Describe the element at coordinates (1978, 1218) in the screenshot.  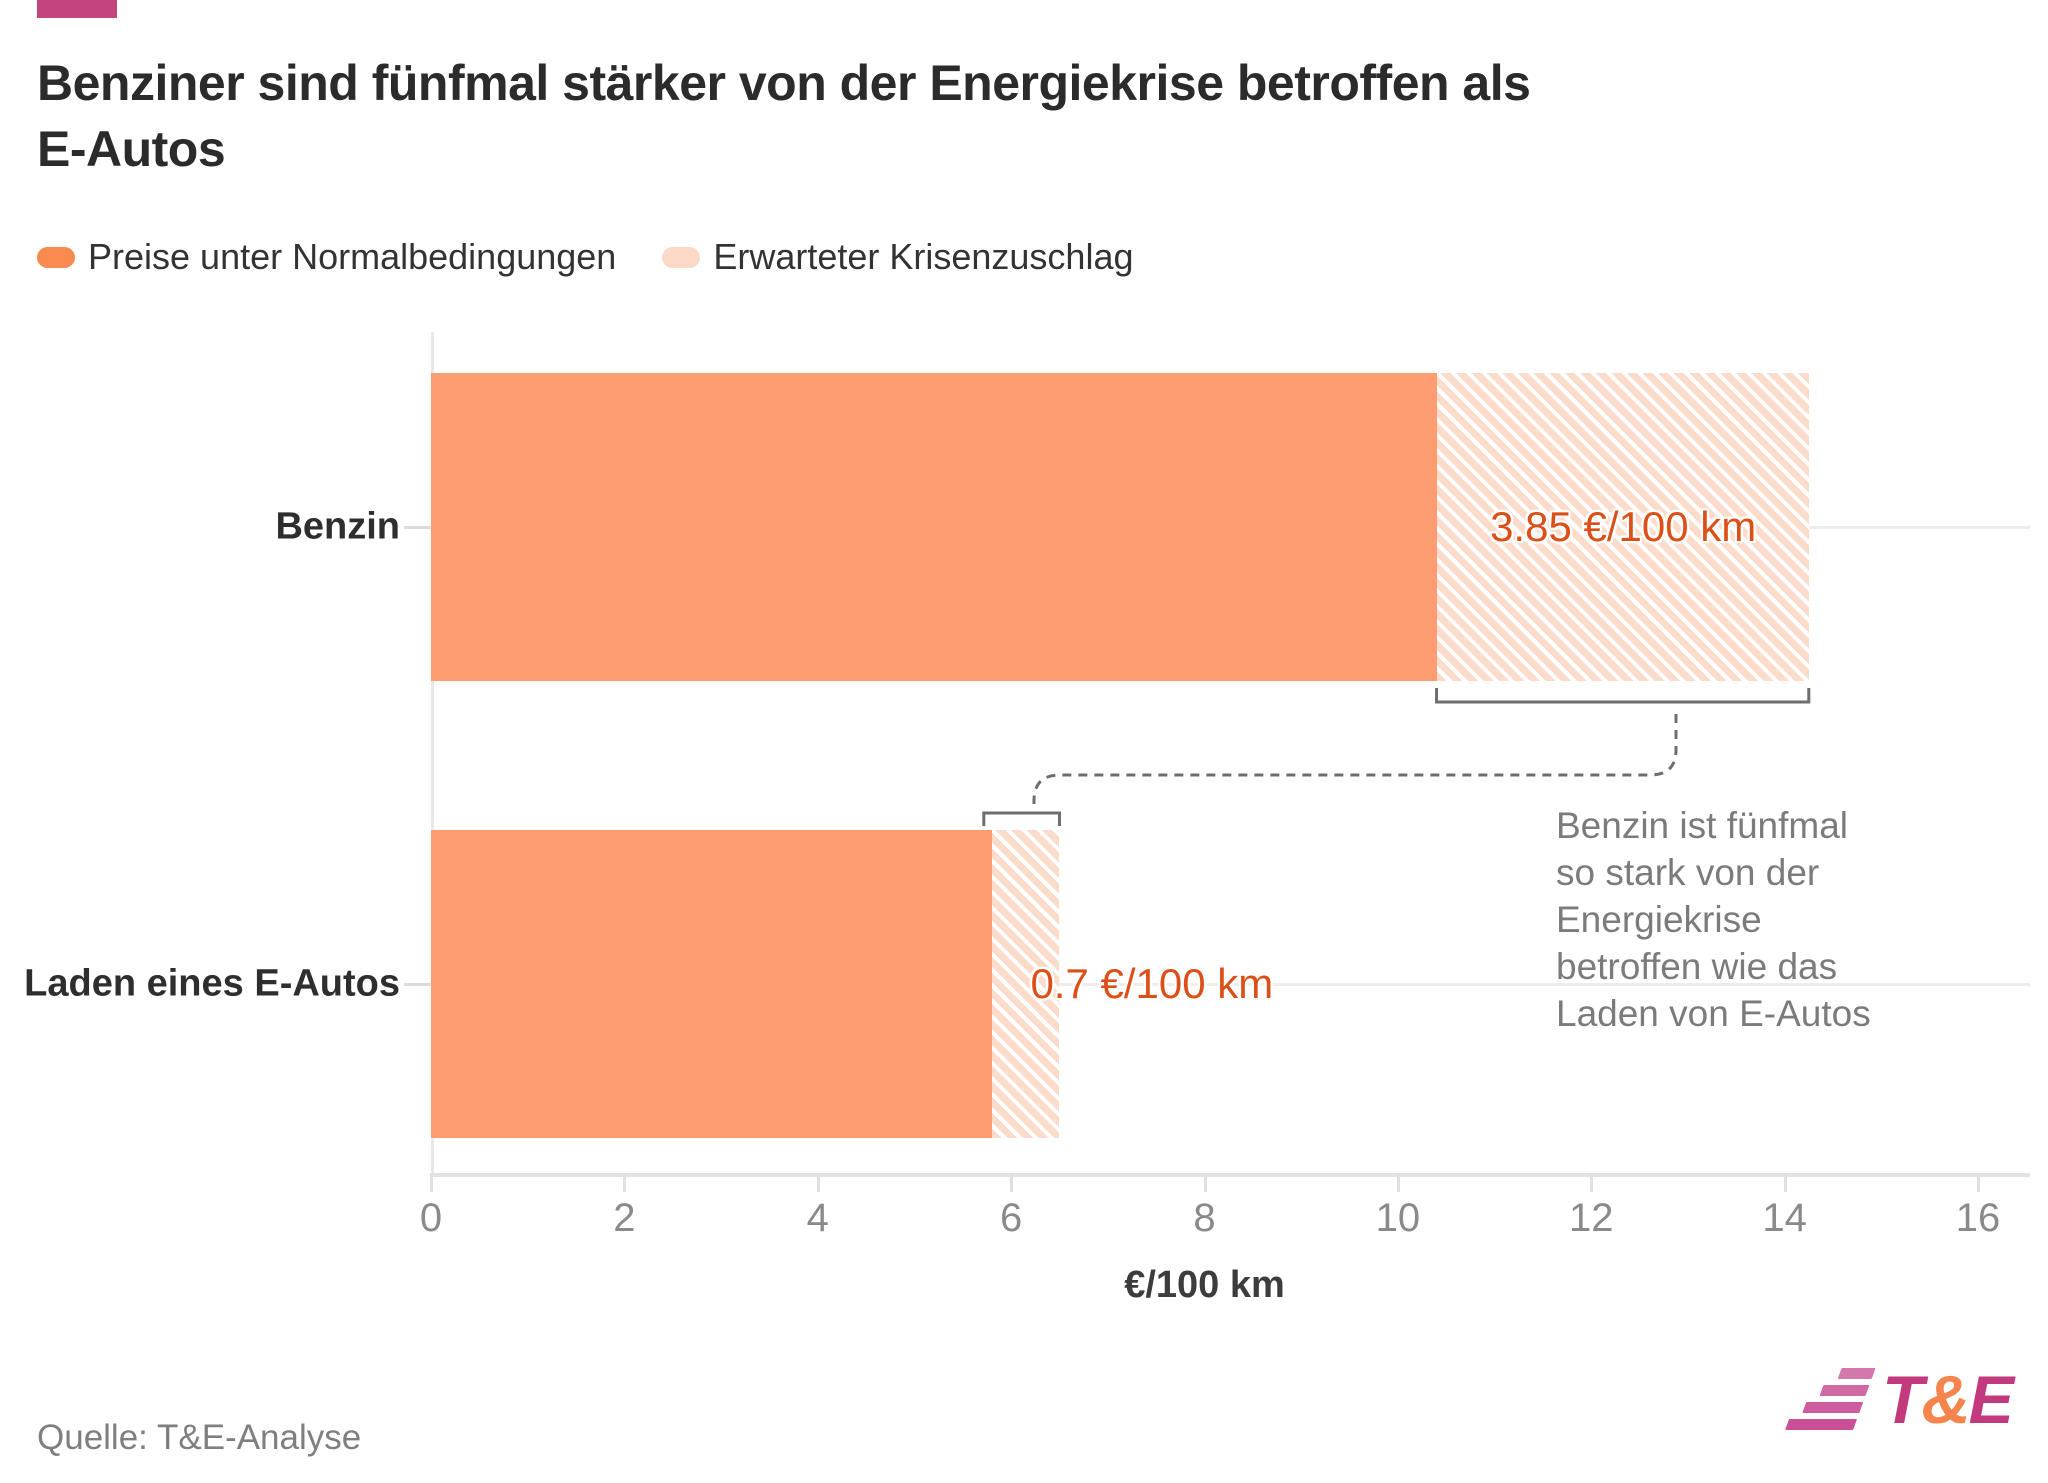
I see `x-axis-tick-label: 16` at that location.